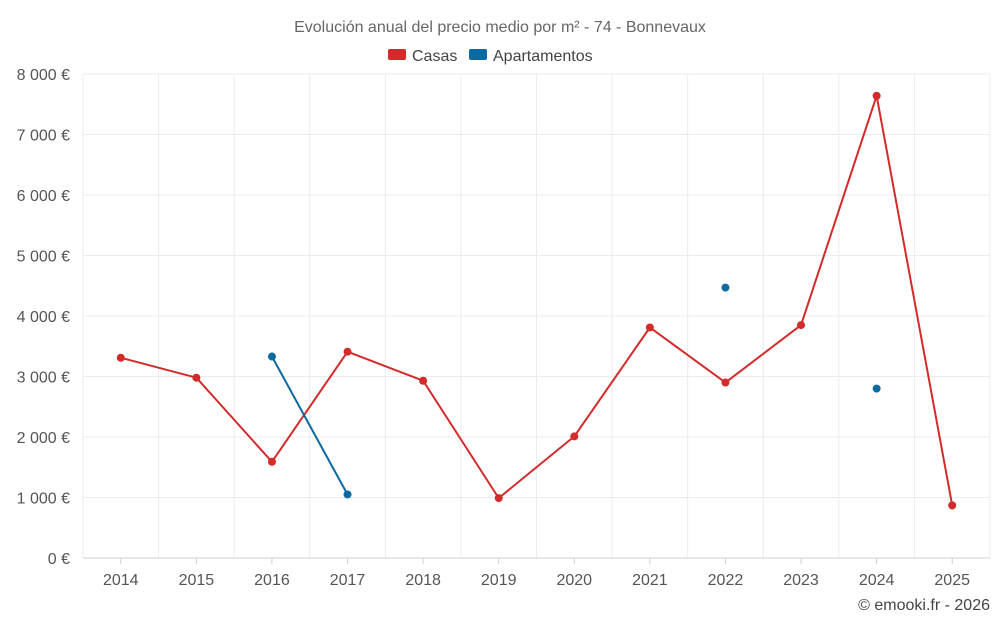 The image size is (1000, 625). What do you see at coordinates (310, 425) in the screenshot?
I see `series-line-apartamentos` at bounding box center [310, 425].